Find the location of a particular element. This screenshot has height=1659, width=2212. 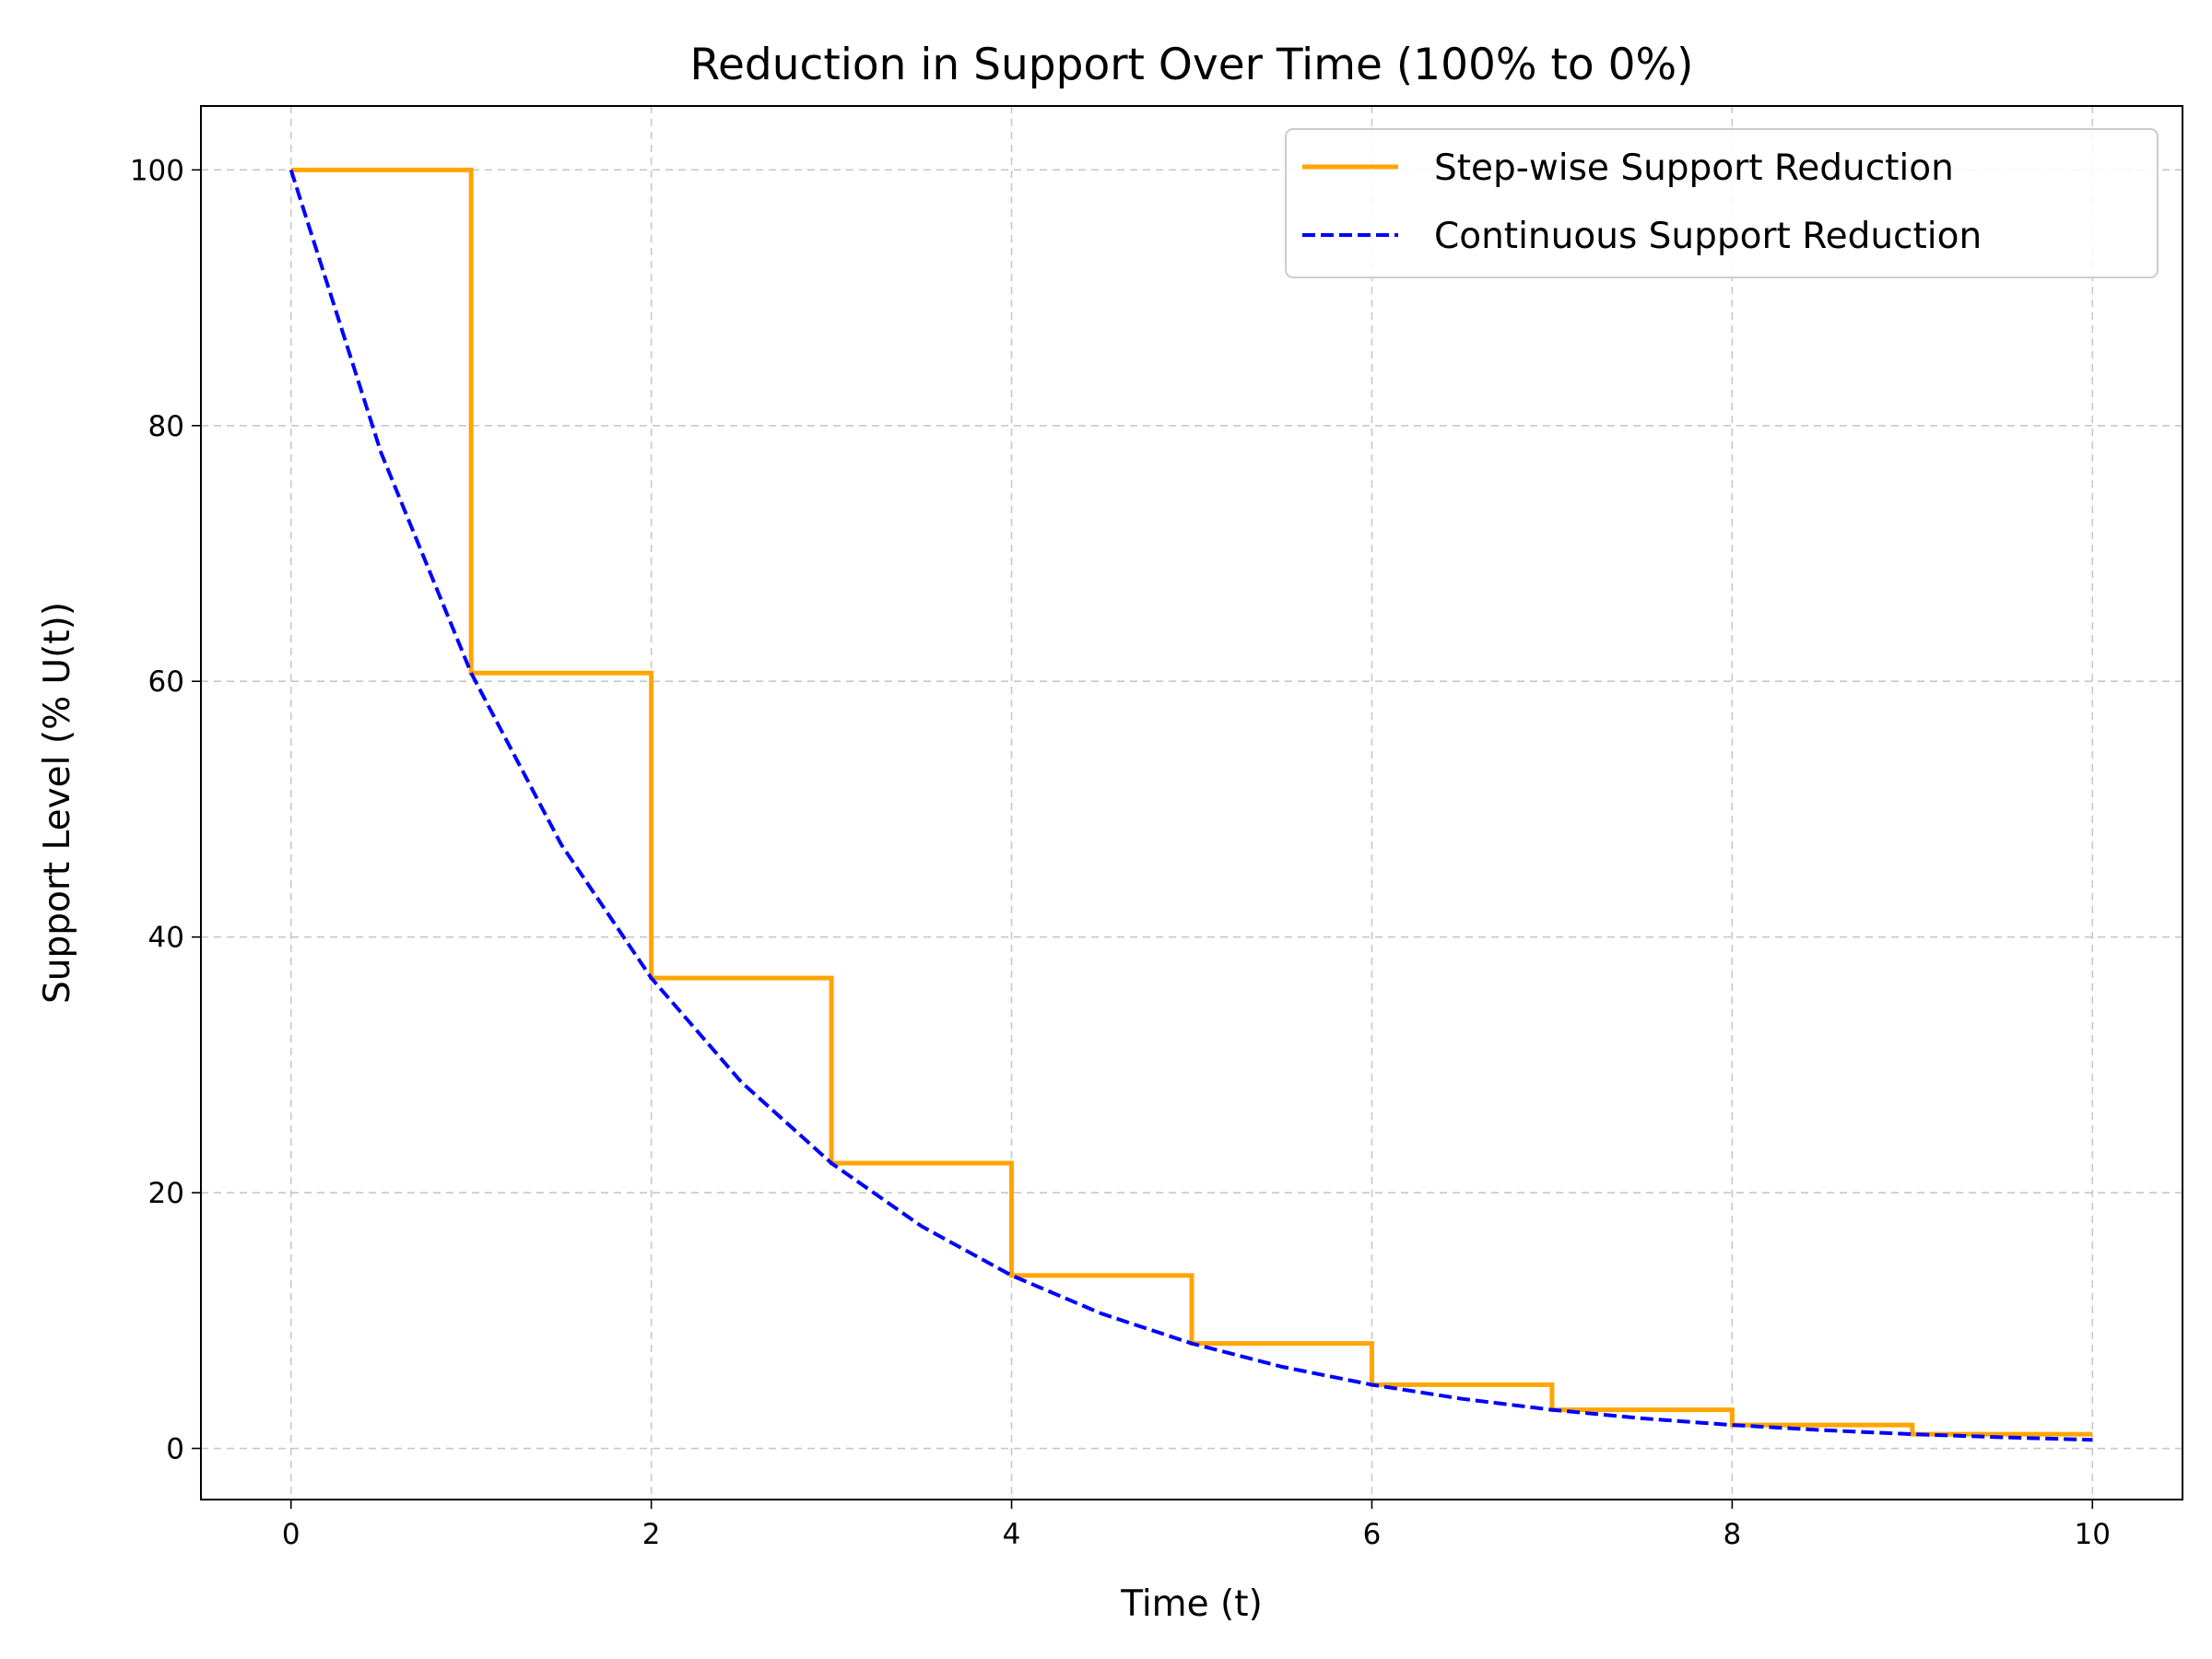

legend-label-step: Step-wise Support Reduction is located at coordinates (1694, 168).